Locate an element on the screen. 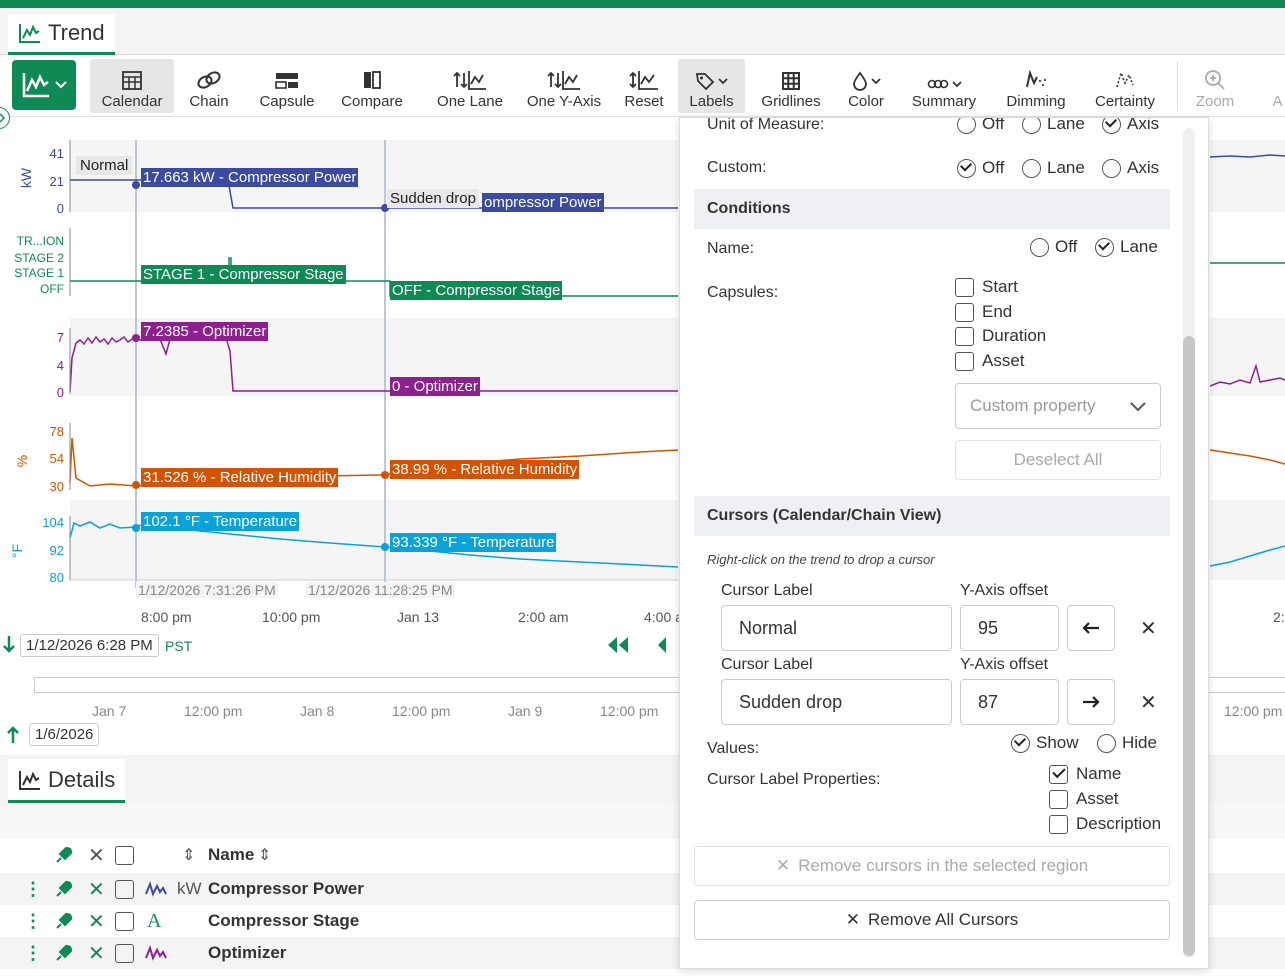  cursor-prop-asset-checkbox: Asset is located at coordinates (1084, 799).